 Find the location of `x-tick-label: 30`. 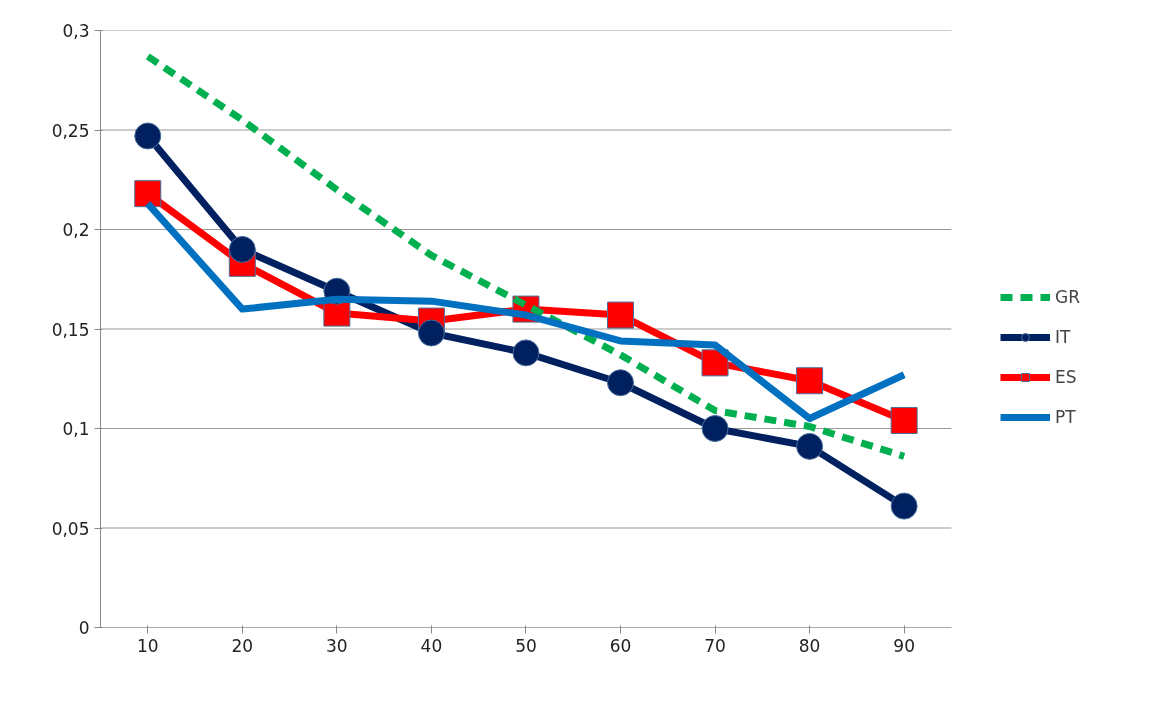

x-tick-label: 30 is located at coordinates (337, 645).